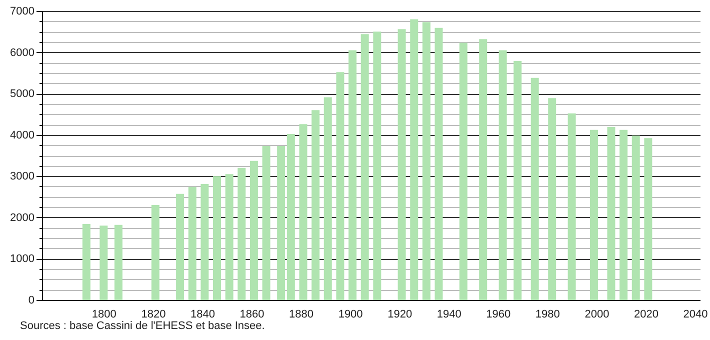 This screenshot has width=710, height=340. I want to click on x-tick-label: 1900, so click(350, 314).